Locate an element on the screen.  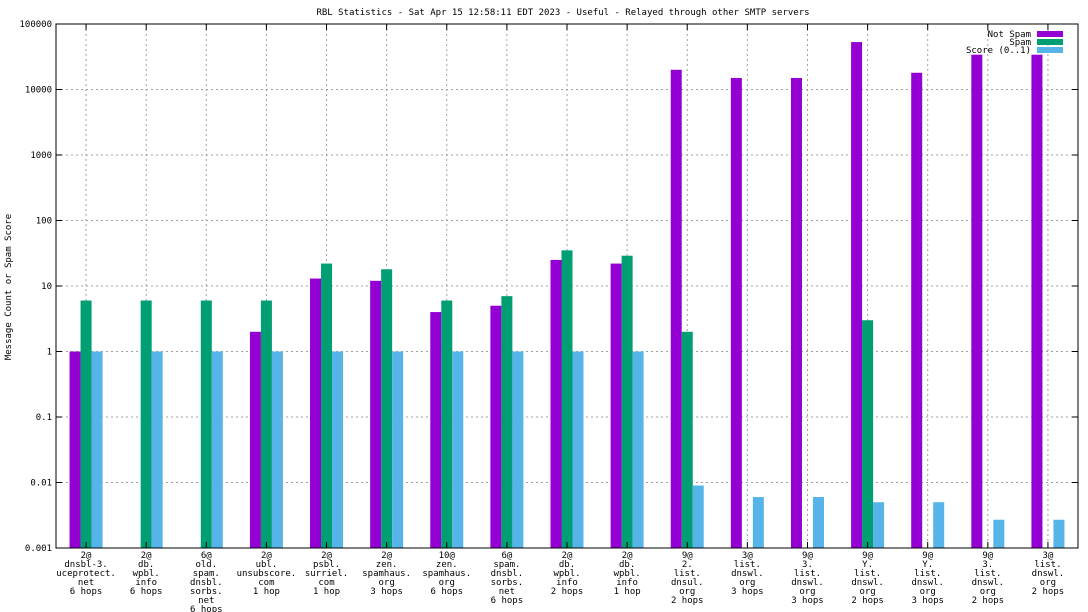
x-tick-label: 6@ old. spam. dnsbl. sorbs. net 6 hops is located at coordinates (206, 581).